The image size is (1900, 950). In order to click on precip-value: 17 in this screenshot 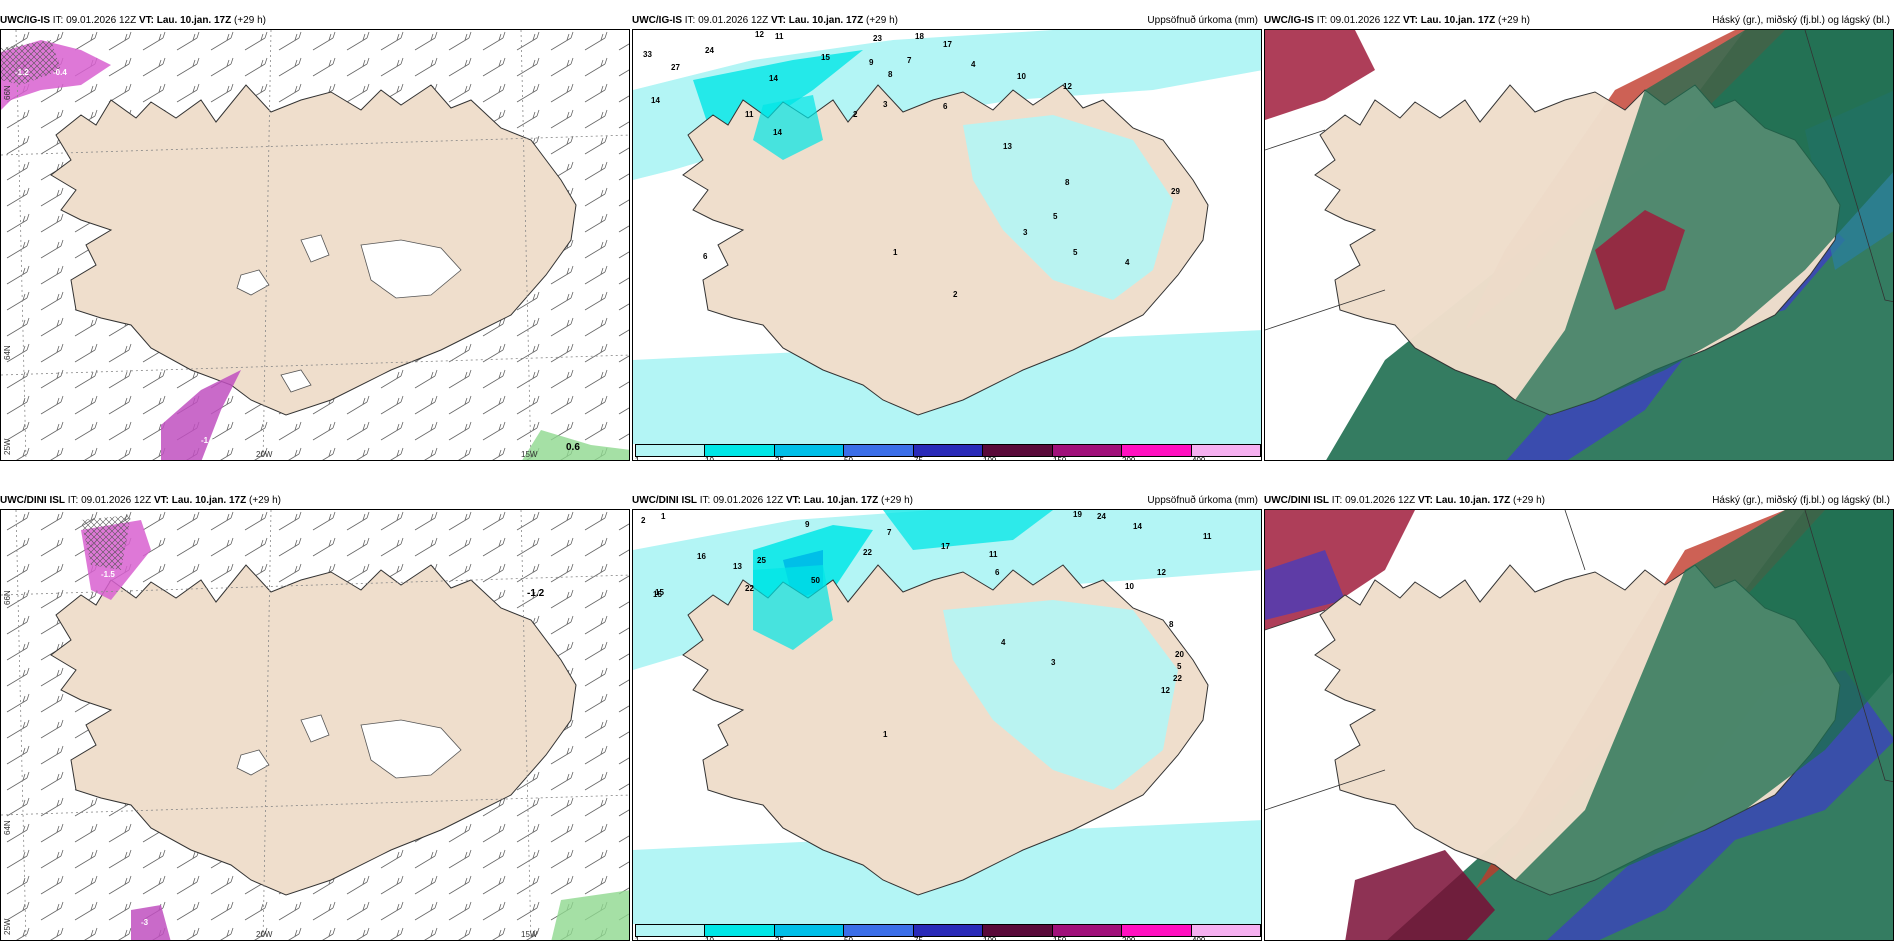, I will do `click(947, 44)`.